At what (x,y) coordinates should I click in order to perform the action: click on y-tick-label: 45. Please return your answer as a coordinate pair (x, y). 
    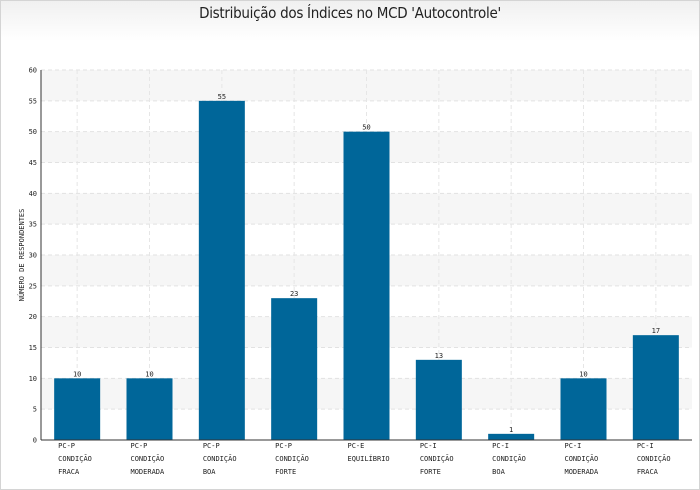
    Looking at the image, I should click on (33, 163).